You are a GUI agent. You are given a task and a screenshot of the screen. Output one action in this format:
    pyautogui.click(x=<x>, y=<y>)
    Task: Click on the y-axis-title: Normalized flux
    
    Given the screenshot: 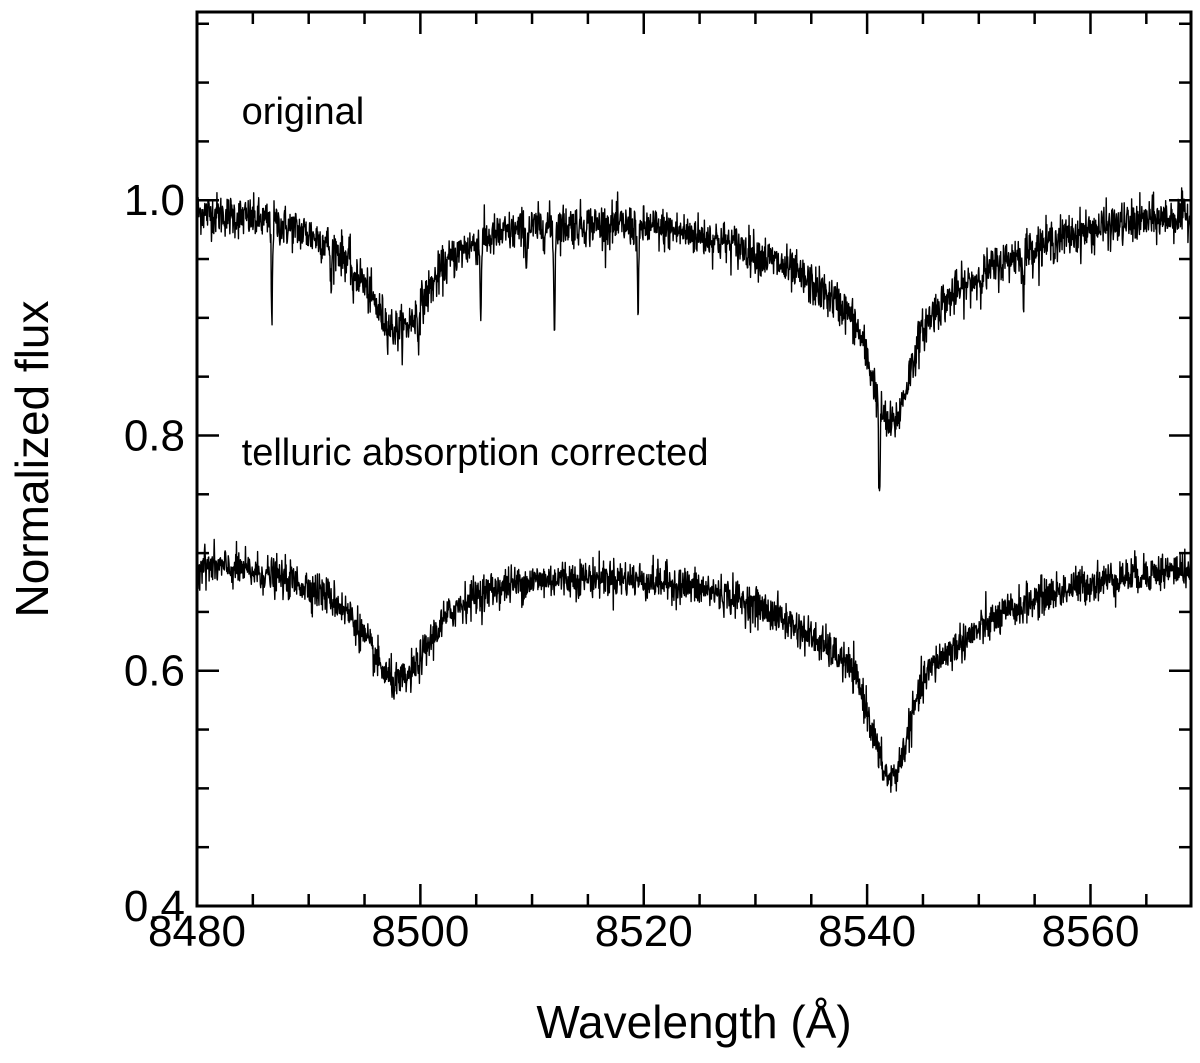 What is the action you would take?
    pyautogui.click(x=32, y=459)
    